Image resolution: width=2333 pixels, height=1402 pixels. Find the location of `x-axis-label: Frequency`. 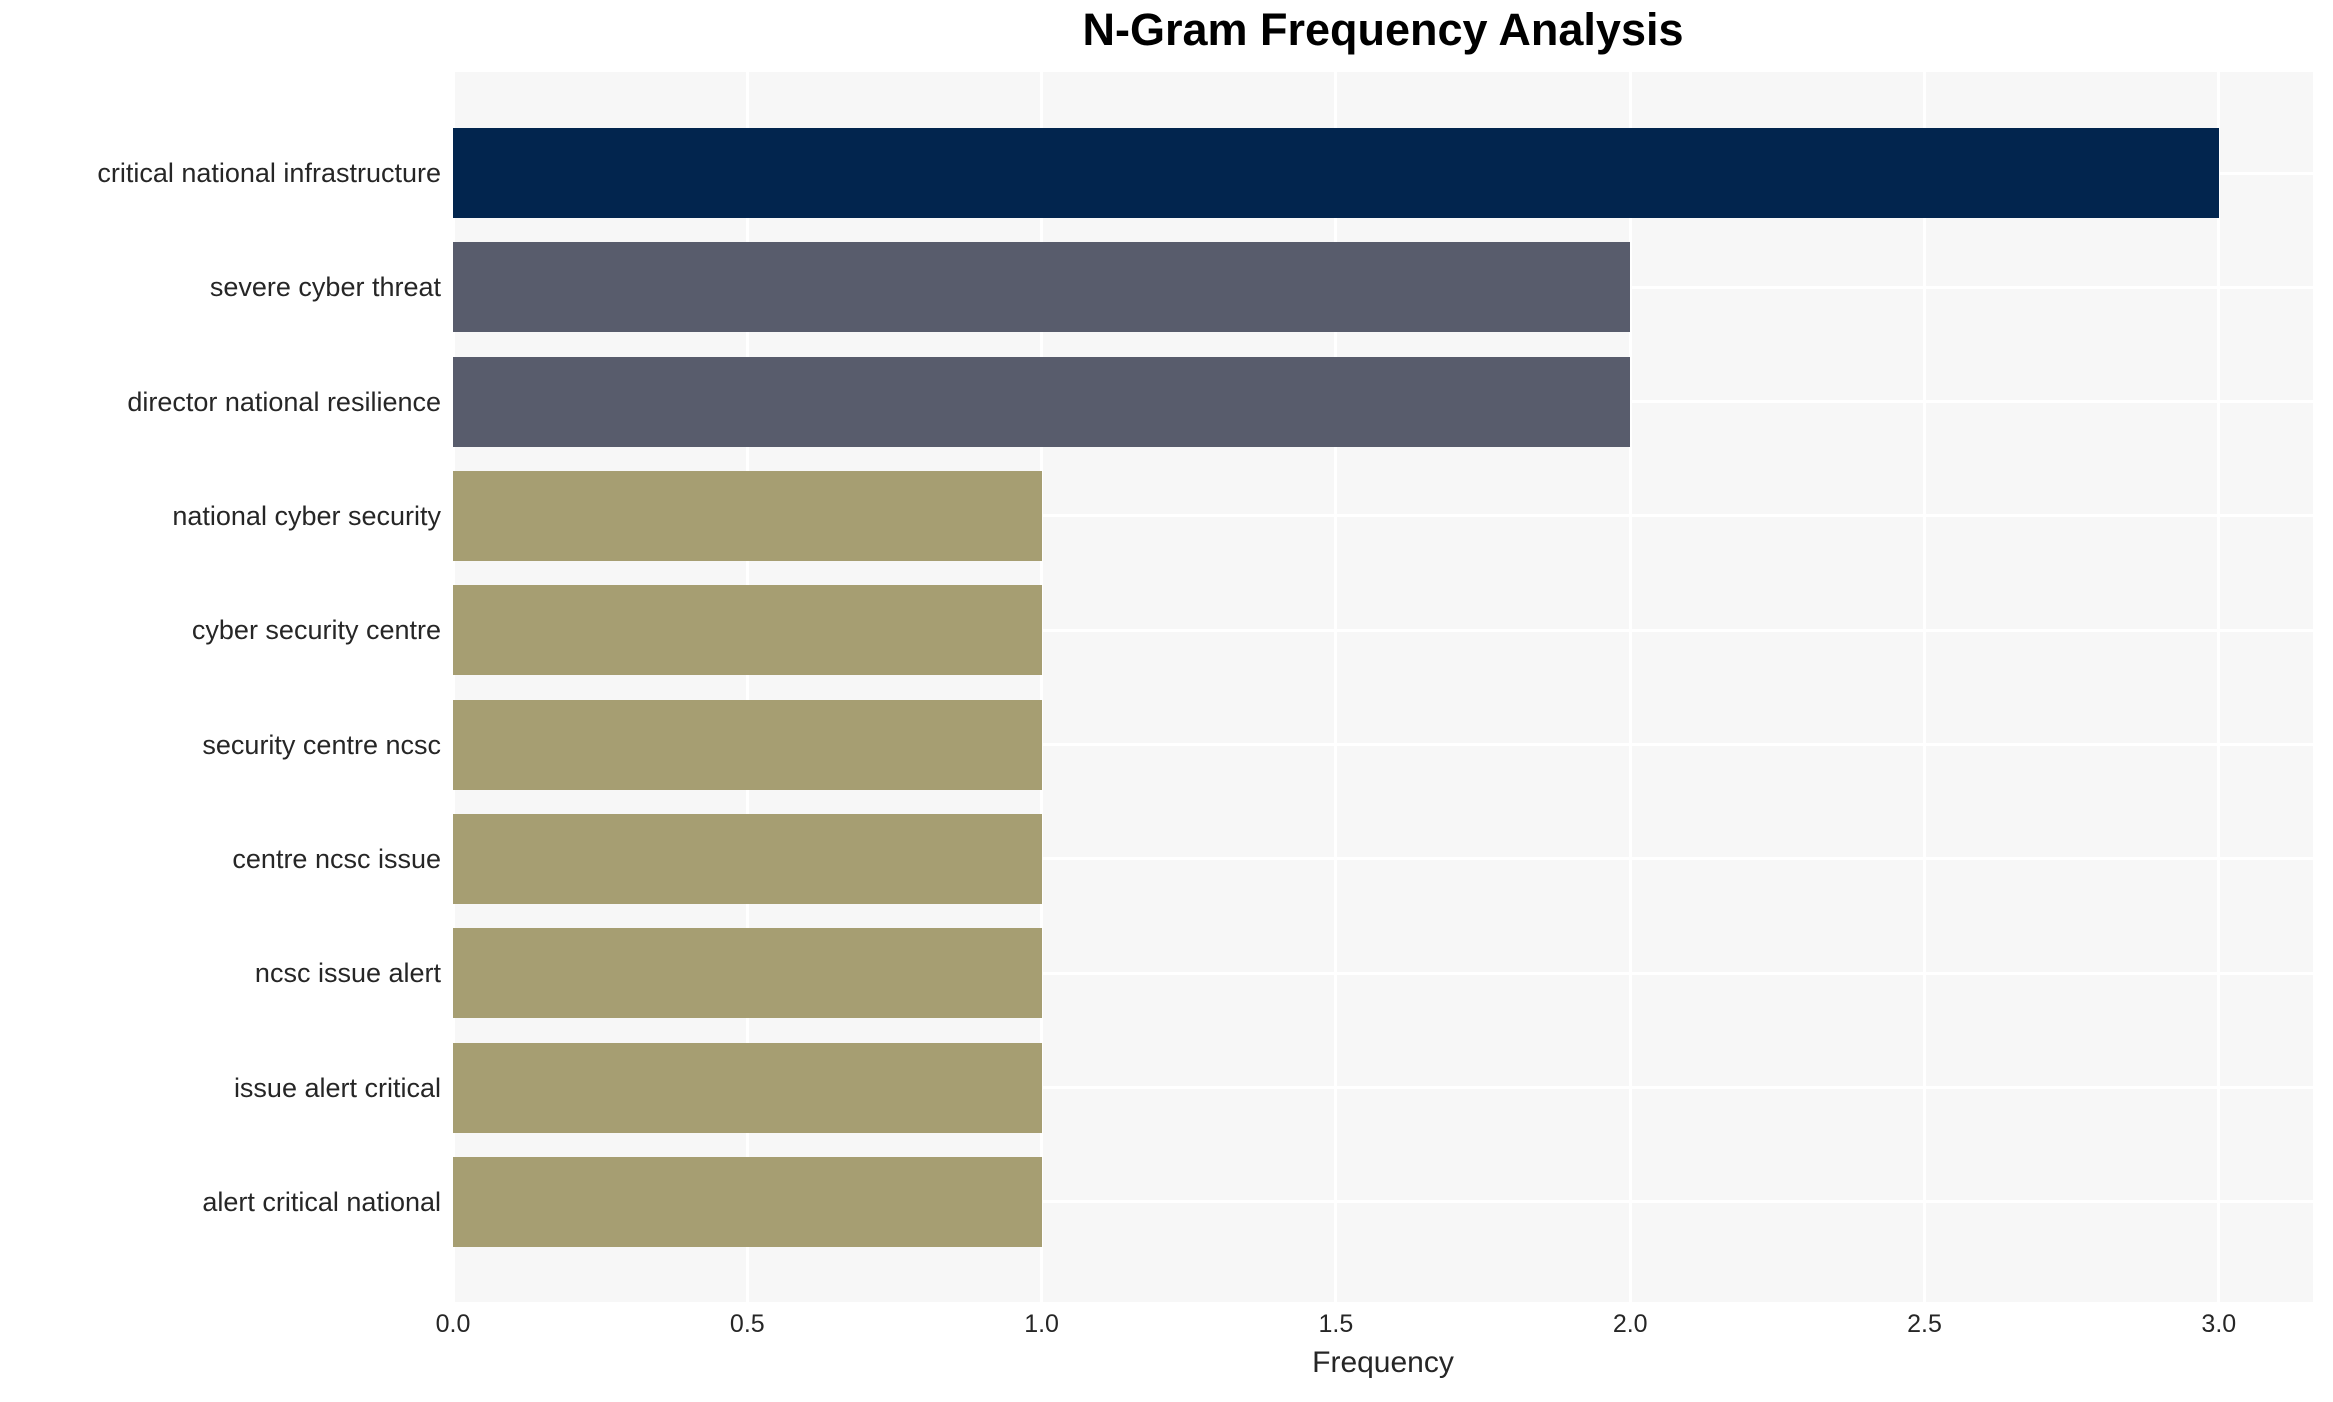

x-axis-label: Frequency is located at coordinates (1383, 1362).